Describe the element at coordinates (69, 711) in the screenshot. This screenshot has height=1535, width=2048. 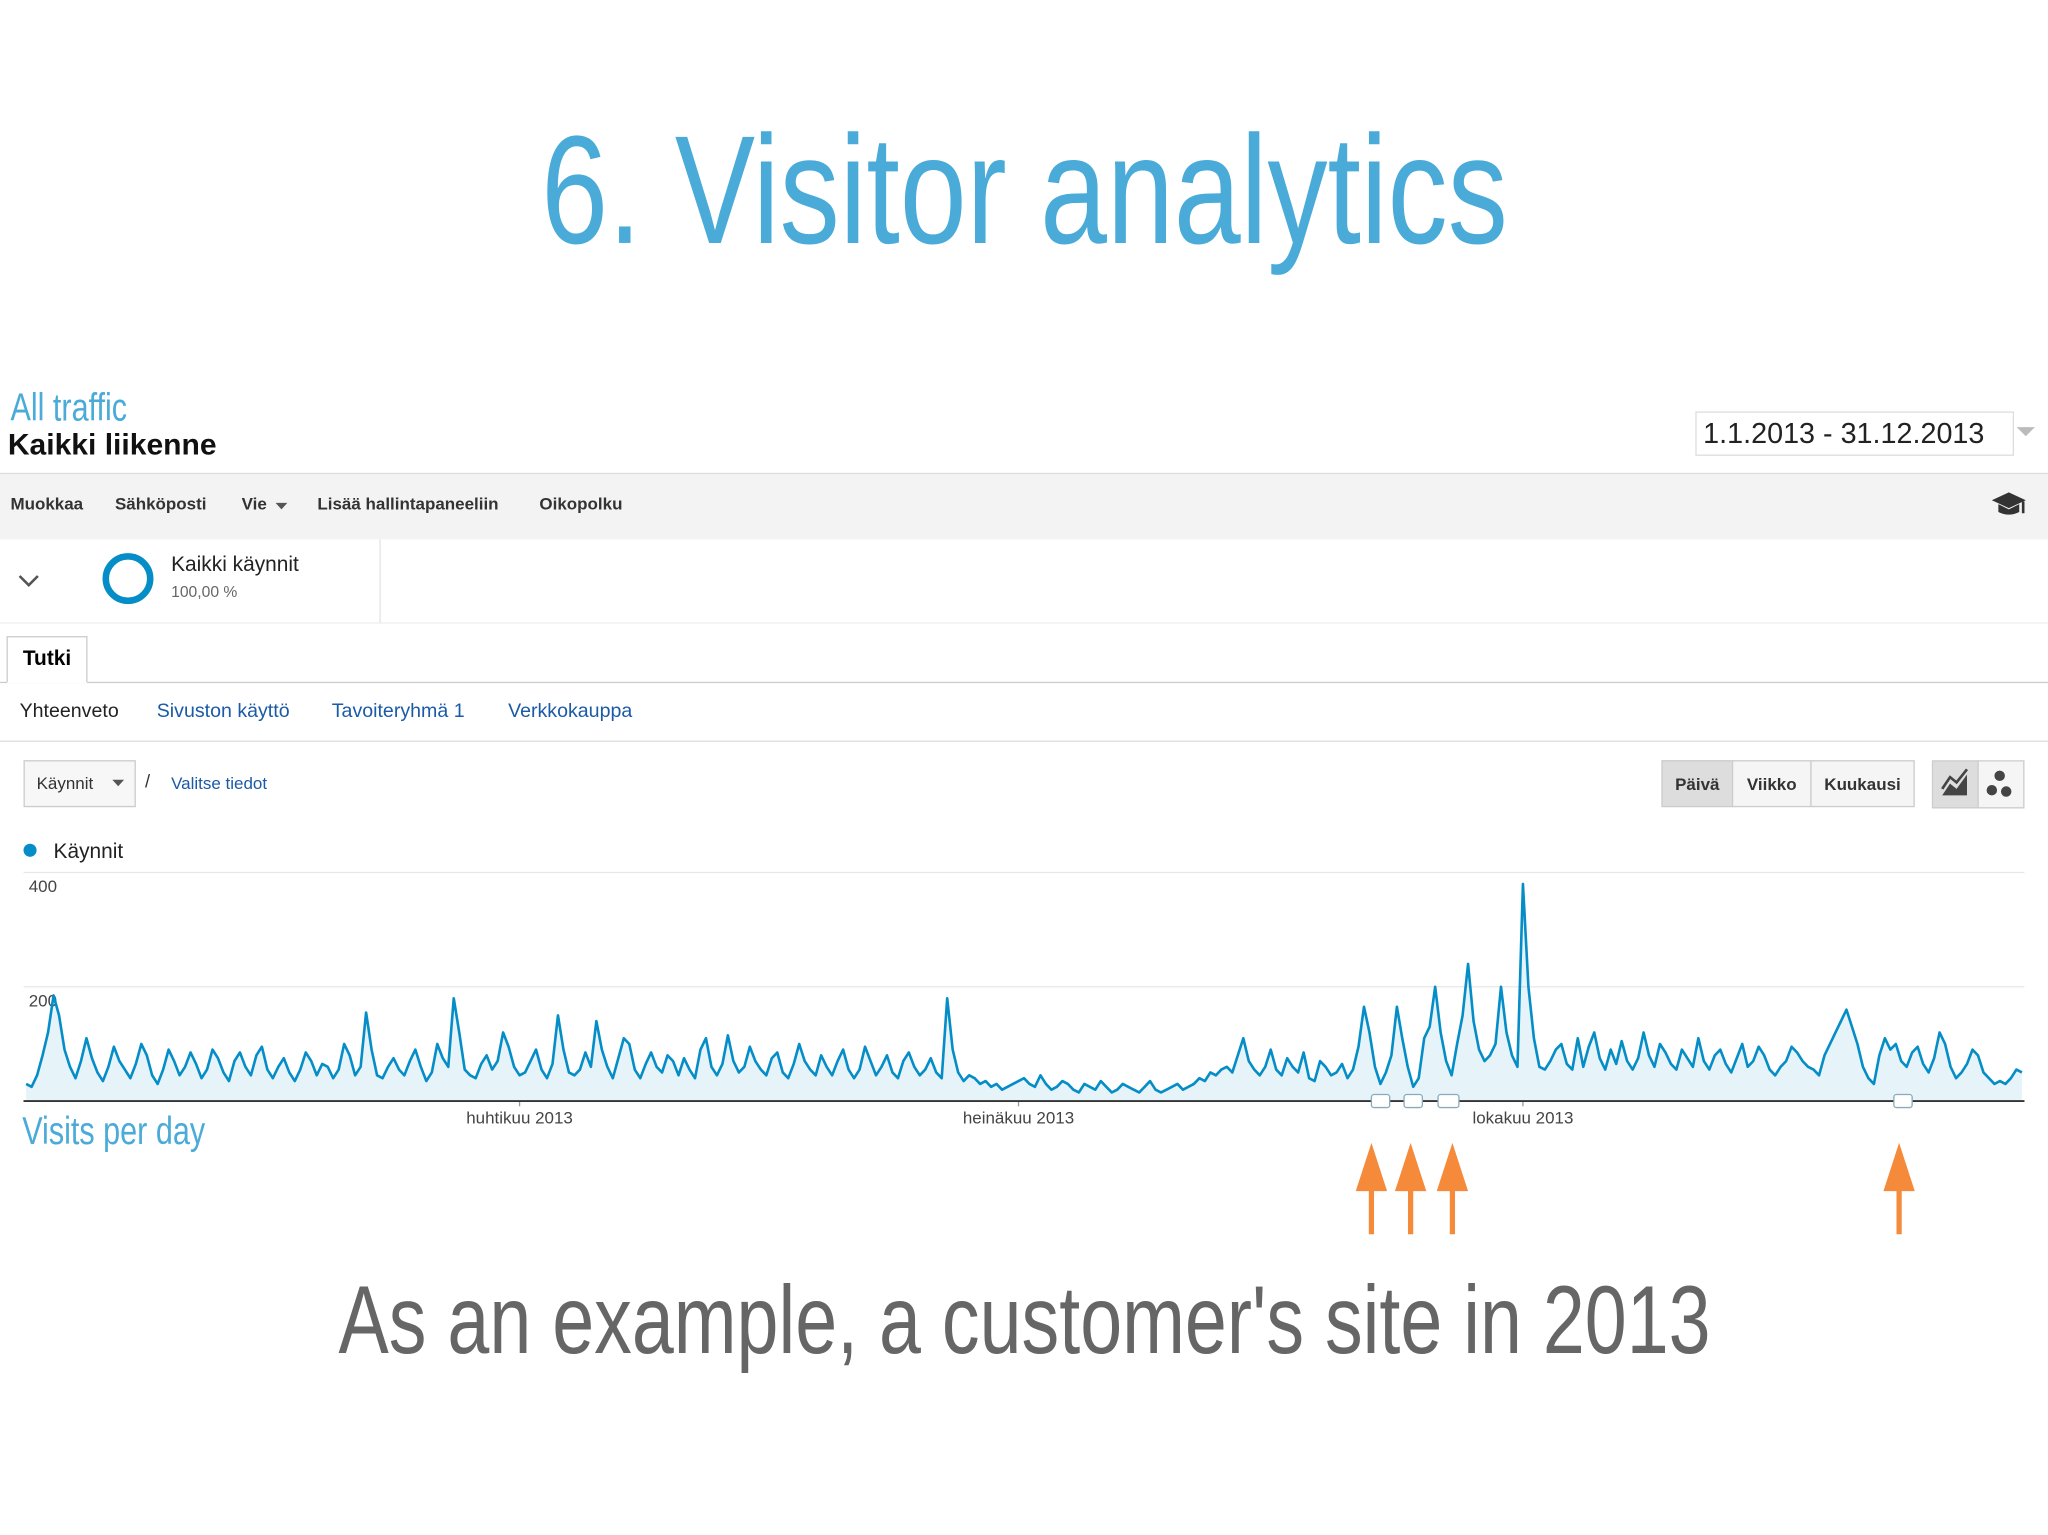
I see `subtab: Yhteenveto` at that location.